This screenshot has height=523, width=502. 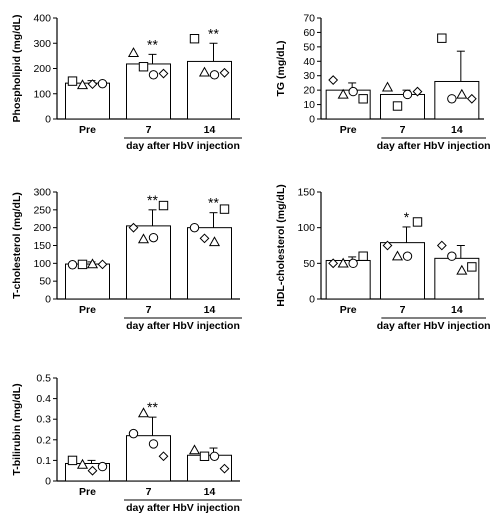 I want to click on y-tick-label: 0.1, so click(x=43, y=461).